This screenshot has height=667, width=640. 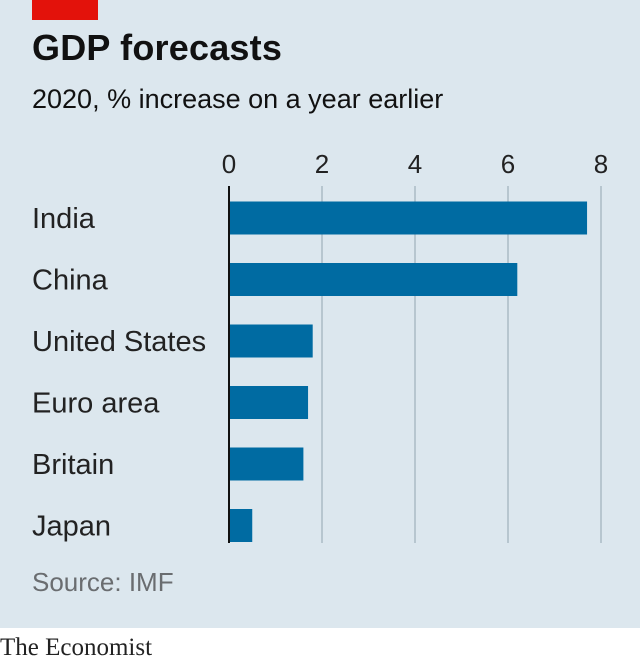 What do you see at coordinates (70, 281) in the screenshot?
I see `category-label-china: China` at bounding box center [70, 281].